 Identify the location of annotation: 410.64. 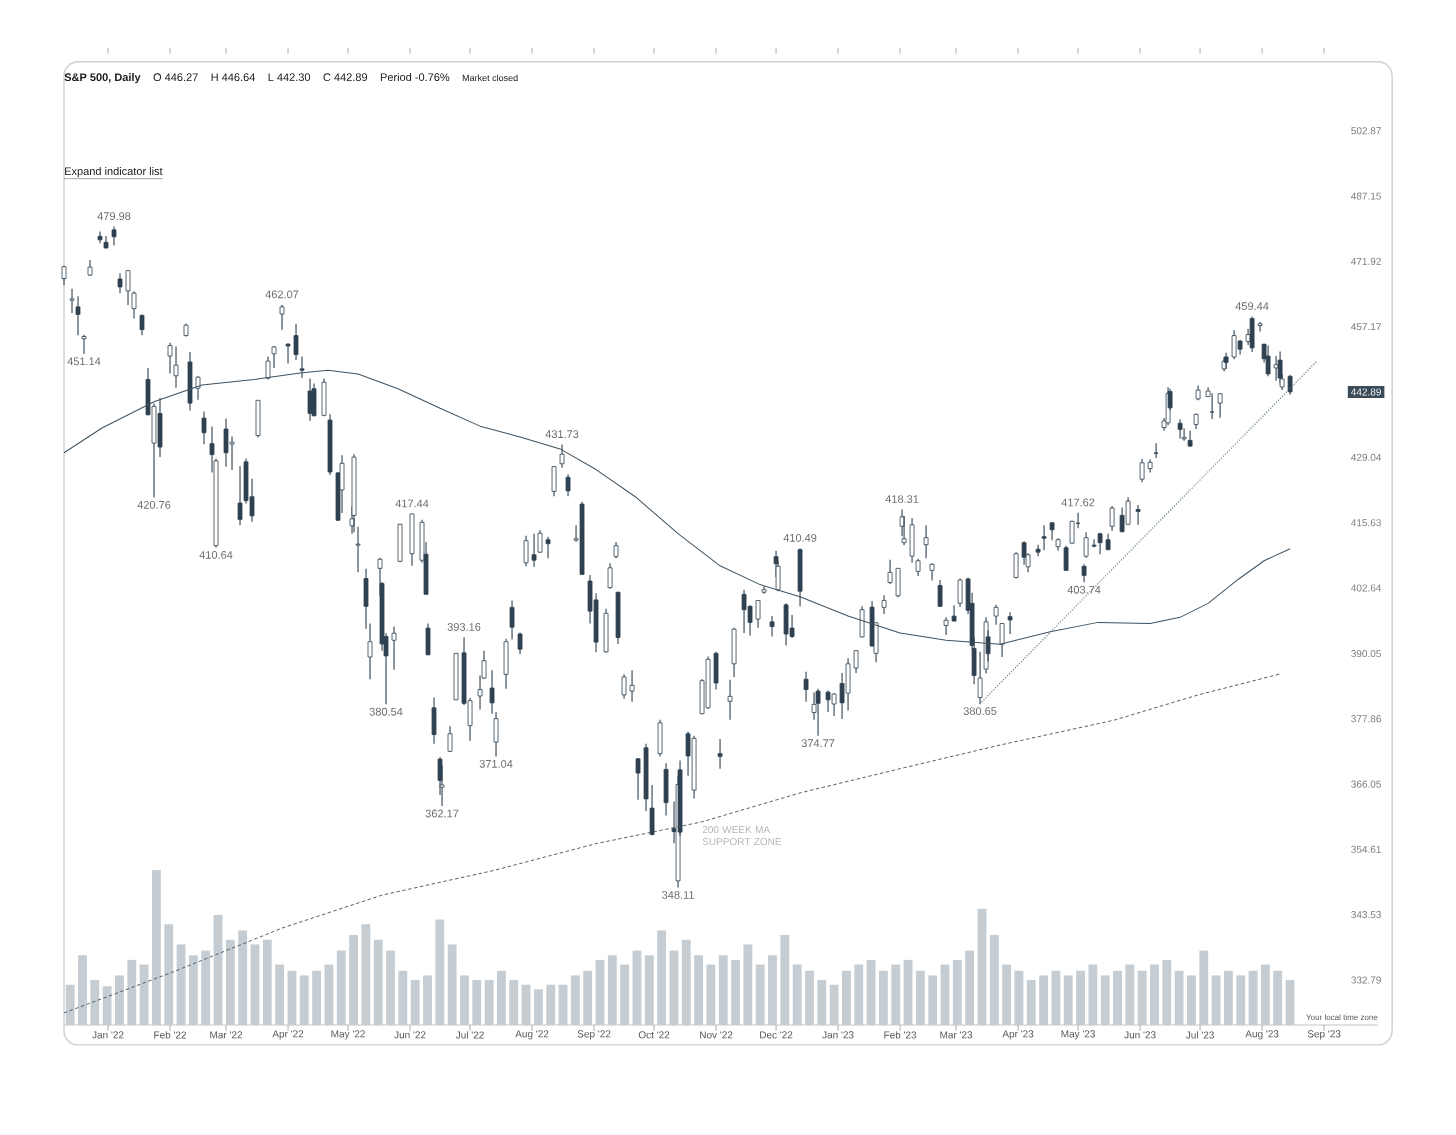
(216, 555).